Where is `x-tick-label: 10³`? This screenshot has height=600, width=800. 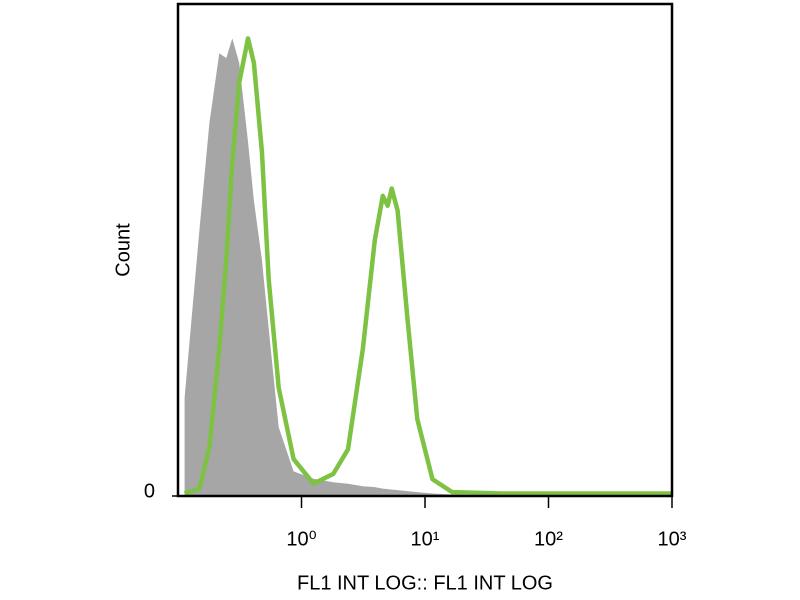
x-tick-label: 10³ is located at coordinates (672, 539).